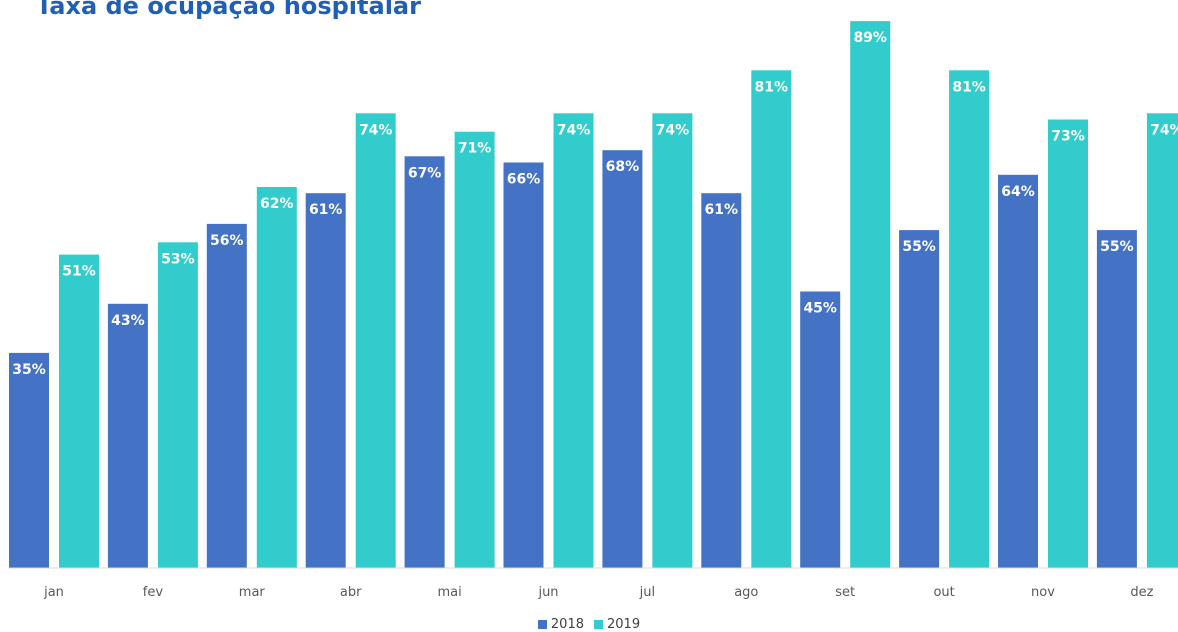 The width and height of the screenshot is (1178, 632). Describe the element at coordinates (326, 210) in the screenshot. I see `data-label-2018-abr: 61%` at that location.